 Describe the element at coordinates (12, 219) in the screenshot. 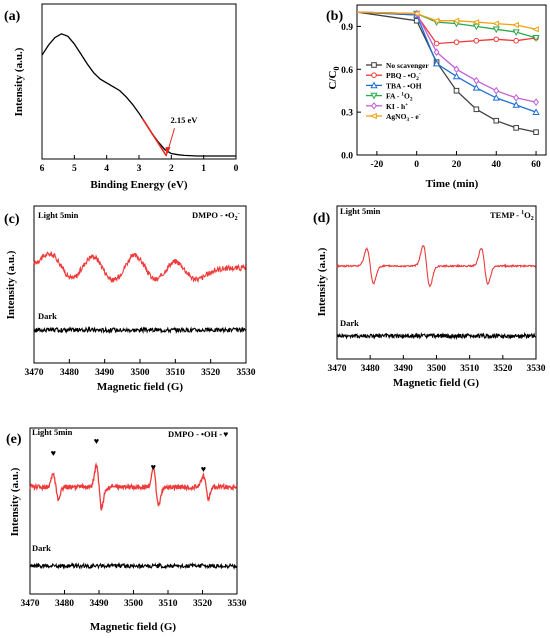

I see `panel-c-label: (c)` at that location.